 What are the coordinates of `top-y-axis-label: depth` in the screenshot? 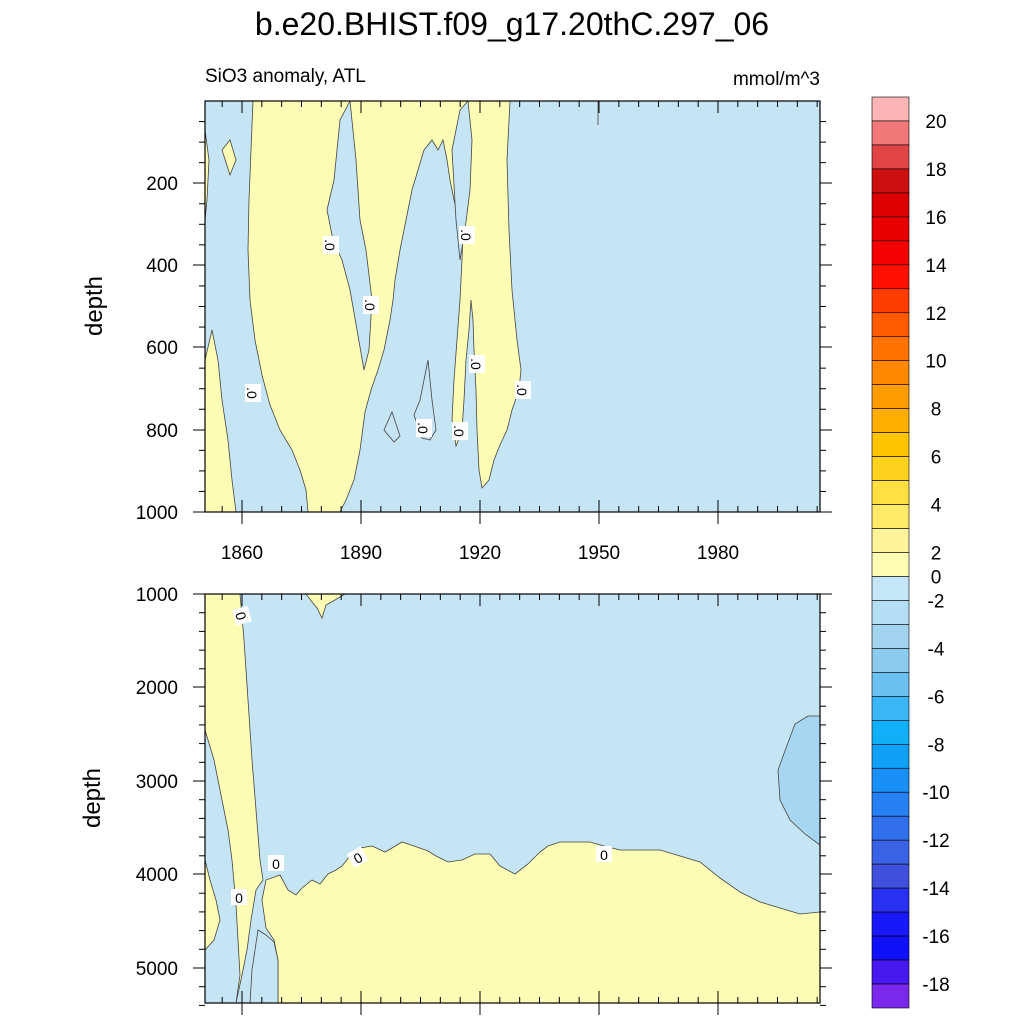 It's located at (94, 306).